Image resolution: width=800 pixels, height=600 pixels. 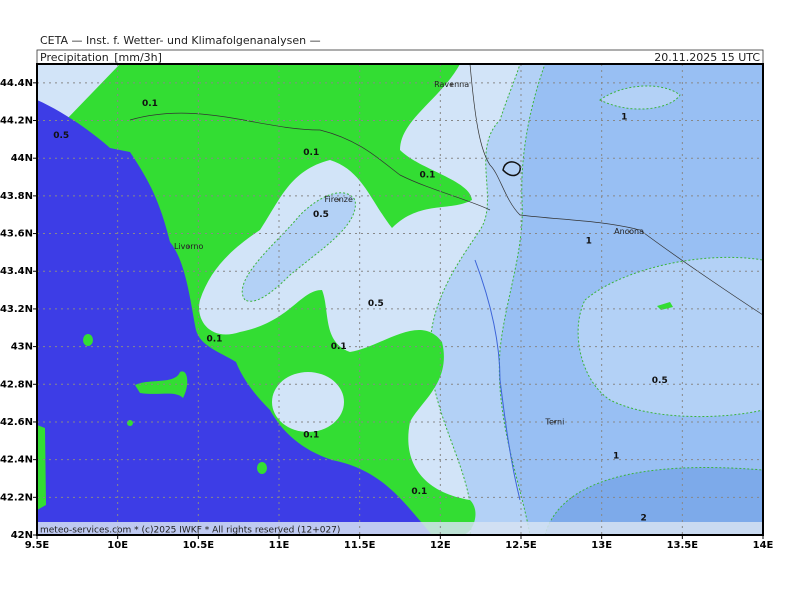 I want to click on y-tick-label: 42.6N, so click(x=16, y=422).